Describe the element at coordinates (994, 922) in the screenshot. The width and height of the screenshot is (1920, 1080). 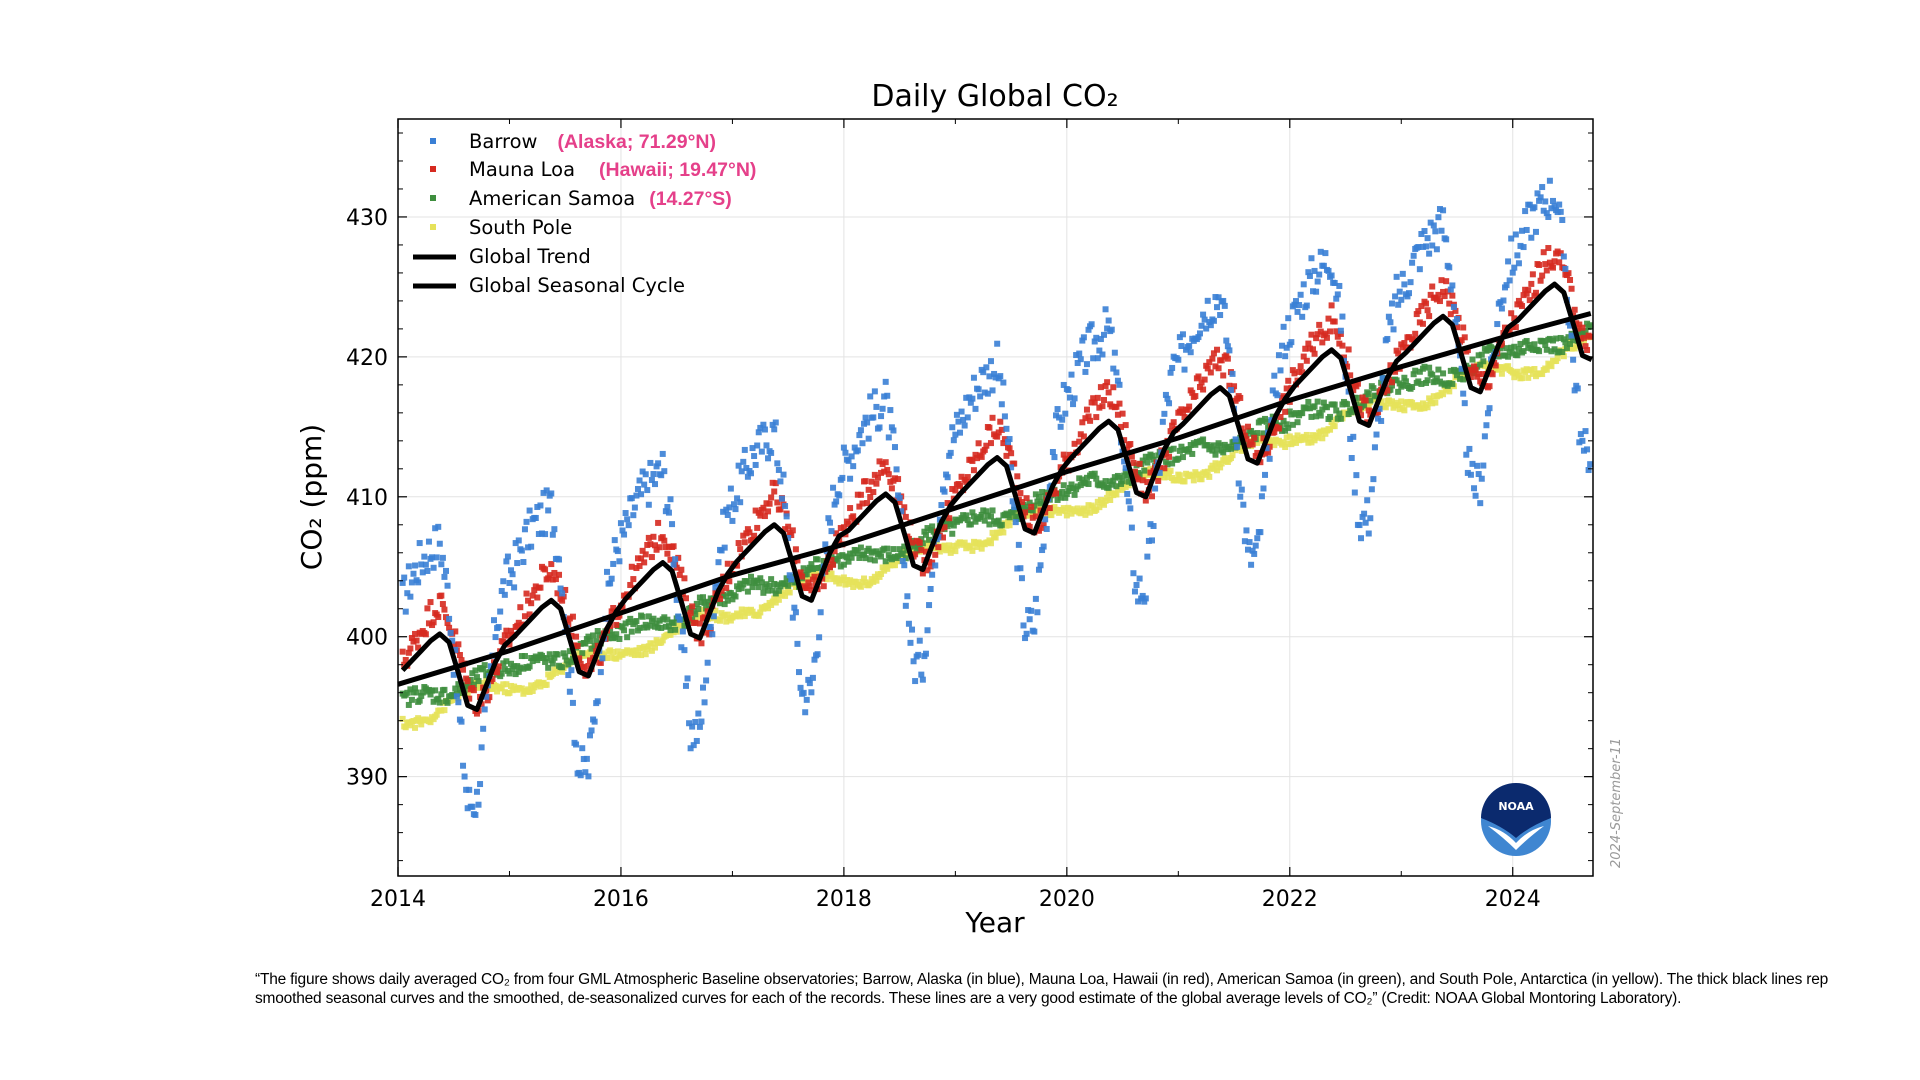
I see `x-axis-label: Year` at that location.